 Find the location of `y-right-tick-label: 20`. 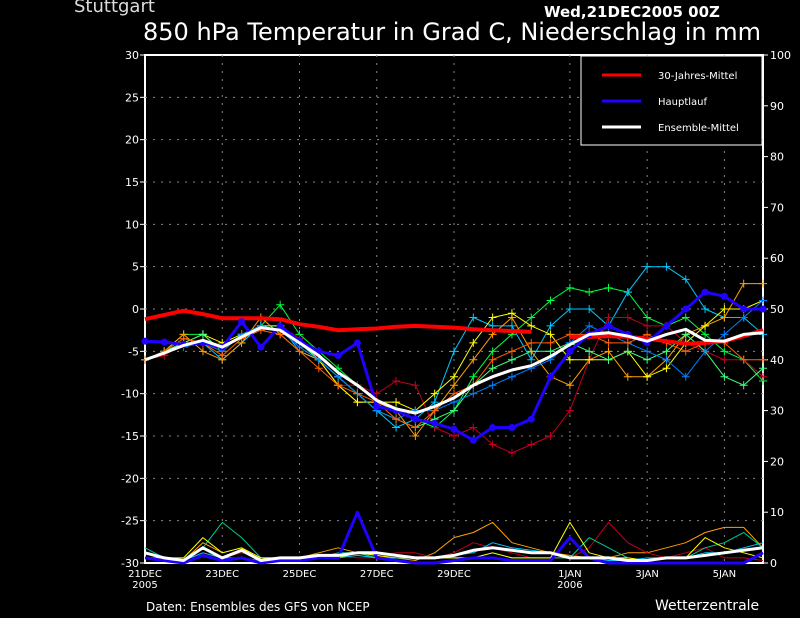

y-right-tick-label: 20 is located at coordinates (777, 461).